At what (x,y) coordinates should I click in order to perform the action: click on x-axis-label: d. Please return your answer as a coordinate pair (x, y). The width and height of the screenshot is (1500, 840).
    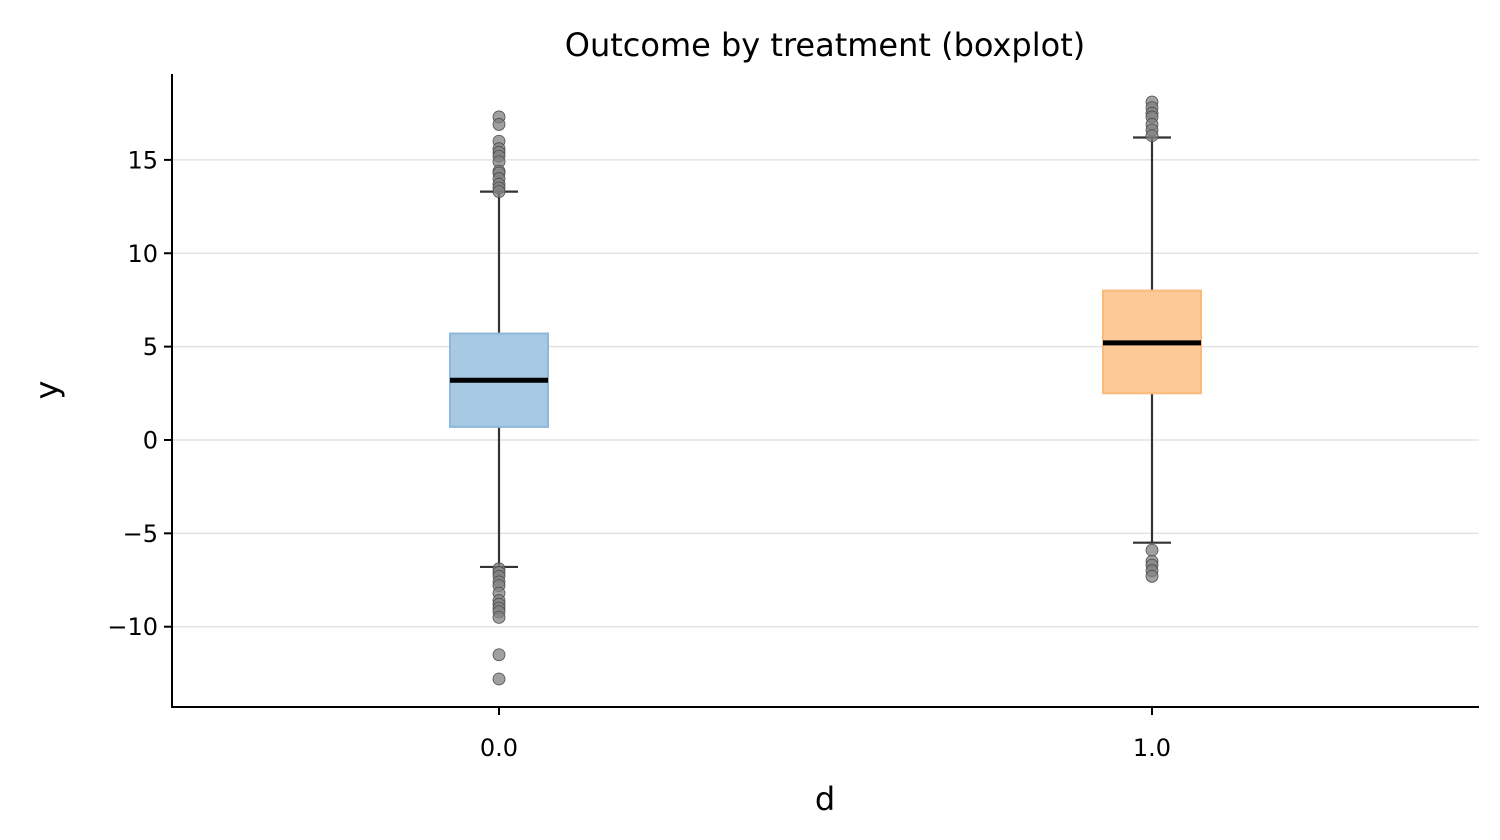
    Looking at the image, I should click on (825, 799).